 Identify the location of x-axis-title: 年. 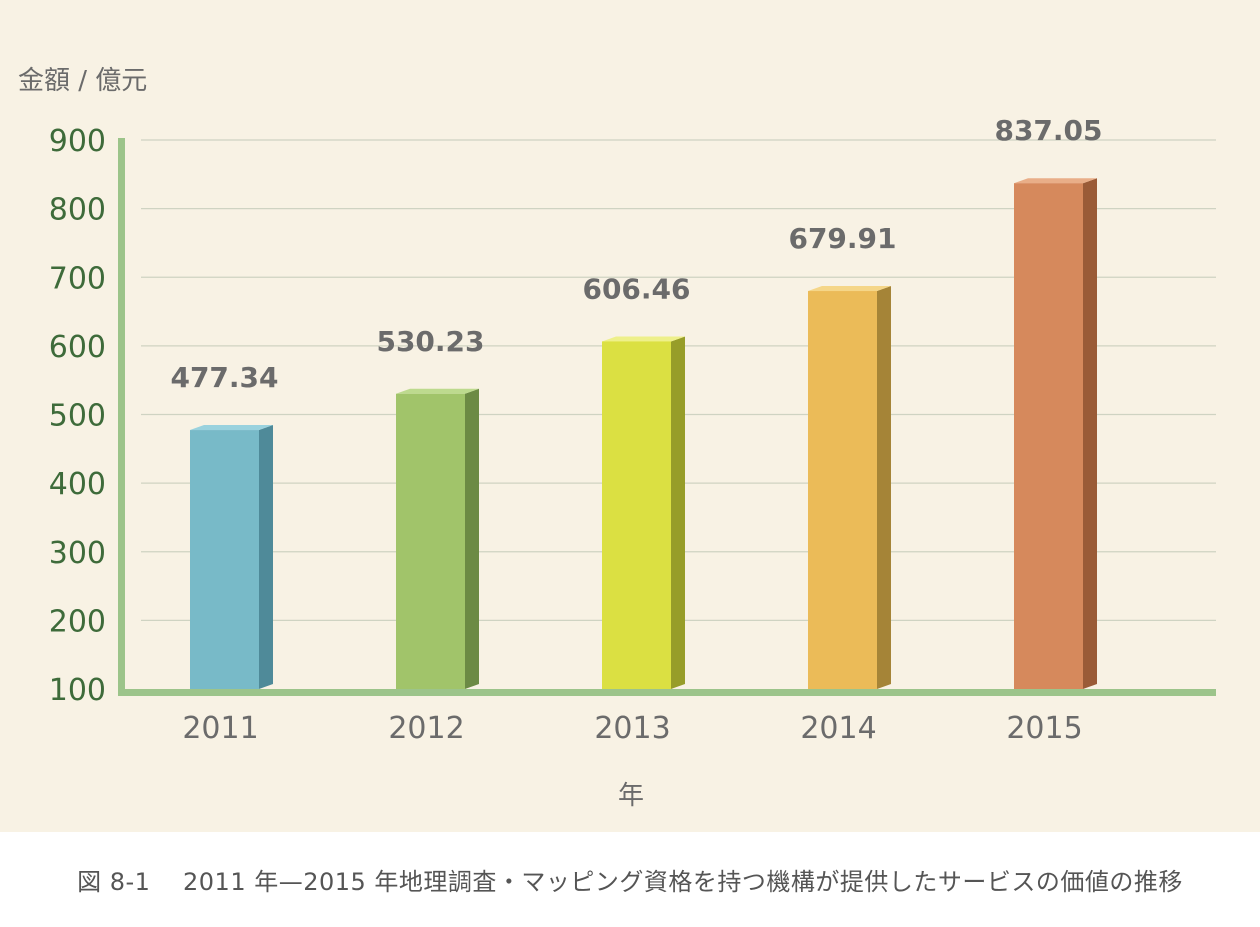
(631, 796).